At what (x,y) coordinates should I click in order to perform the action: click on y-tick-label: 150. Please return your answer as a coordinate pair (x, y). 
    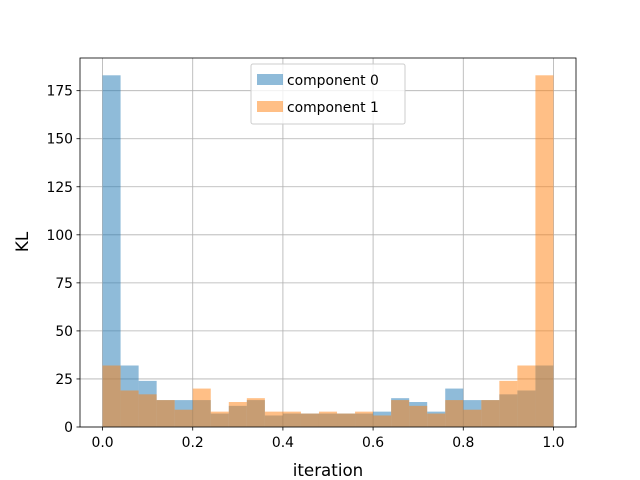
    Looking at the image, I should click on (59, 140).